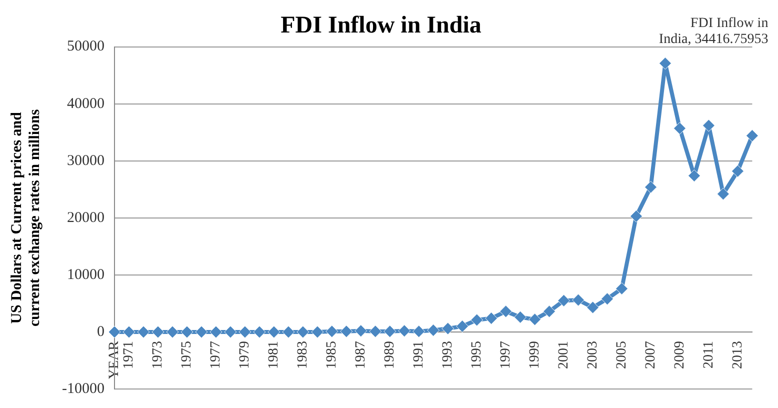 The image size is (778, 408). What do you see at coordinates (381, 25) in the screenshot?
I see `chart-title: FDI Inflow in India` at bounding box center [381, 25].